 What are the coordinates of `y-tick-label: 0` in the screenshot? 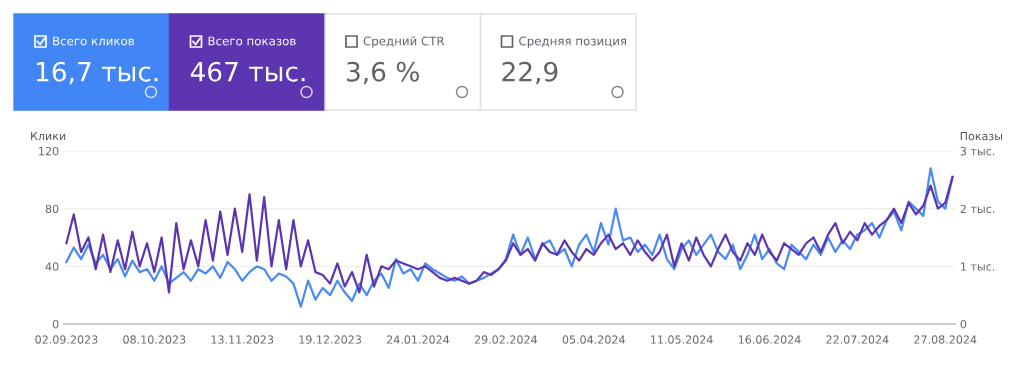 It's located at (55, 324).